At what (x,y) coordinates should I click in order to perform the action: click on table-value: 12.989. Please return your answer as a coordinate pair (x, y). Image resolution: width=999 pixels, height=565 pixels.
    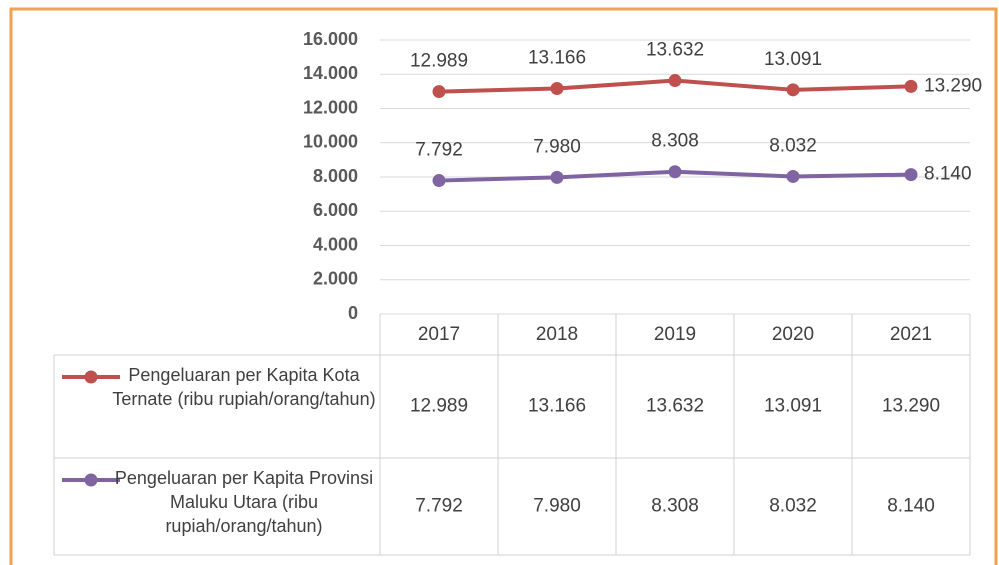
    Looking at the image, I should click on (439, 406).